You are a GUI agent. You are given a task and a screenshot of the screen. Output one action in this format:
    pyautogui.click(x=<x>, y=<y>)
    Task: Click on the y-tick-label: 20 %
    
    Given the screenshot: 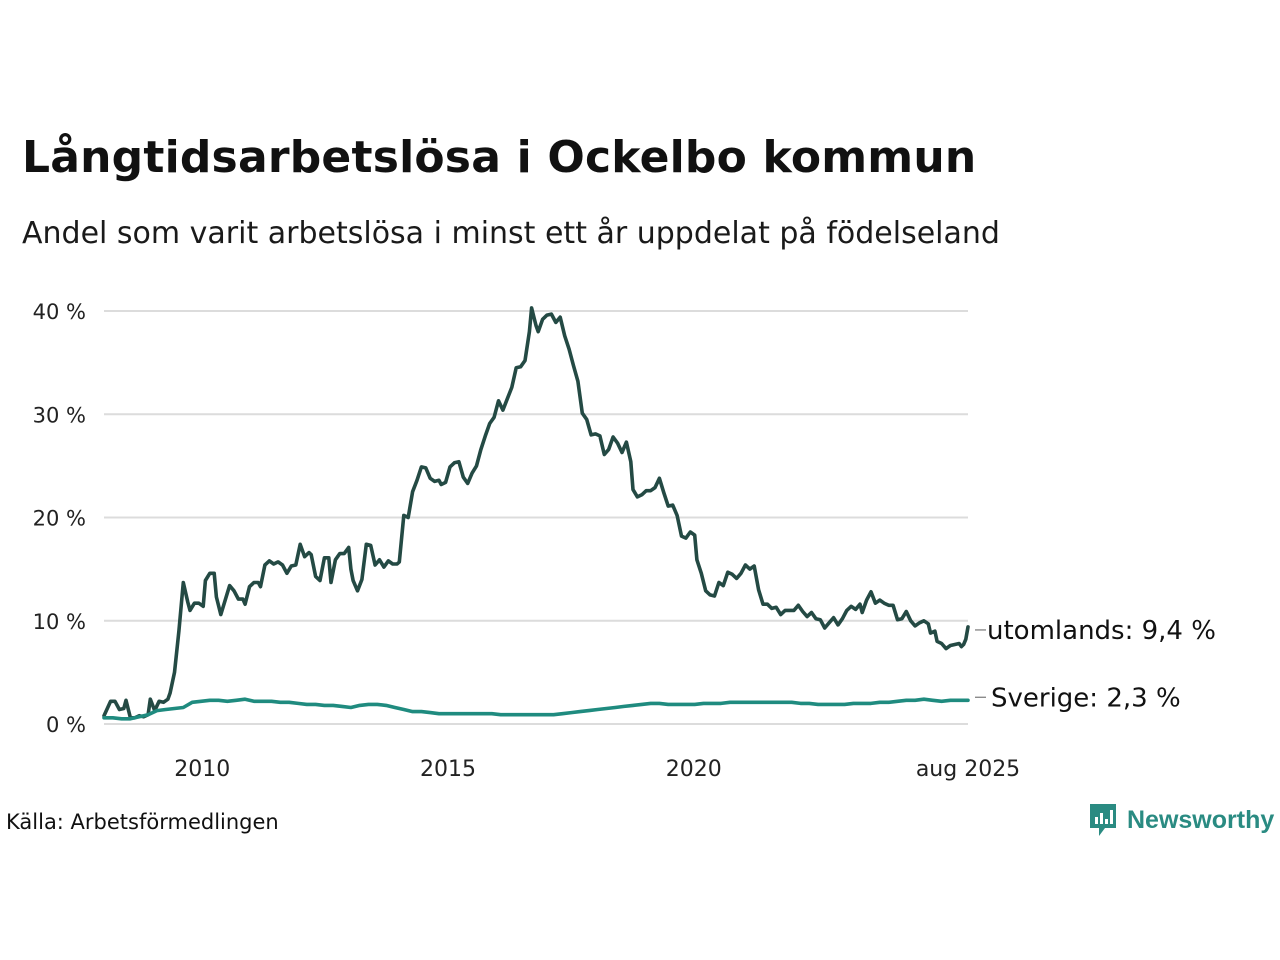 What is the action you would take?
    pyautogui.click(x=59, y=519)
    